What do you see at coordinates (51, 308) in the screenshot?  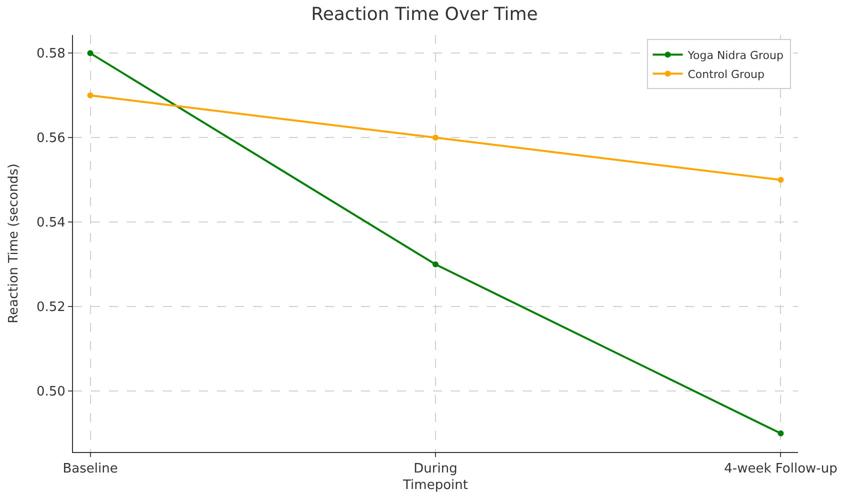 I see `y-tick-label: 0.52` at bounding box center [51, 308].